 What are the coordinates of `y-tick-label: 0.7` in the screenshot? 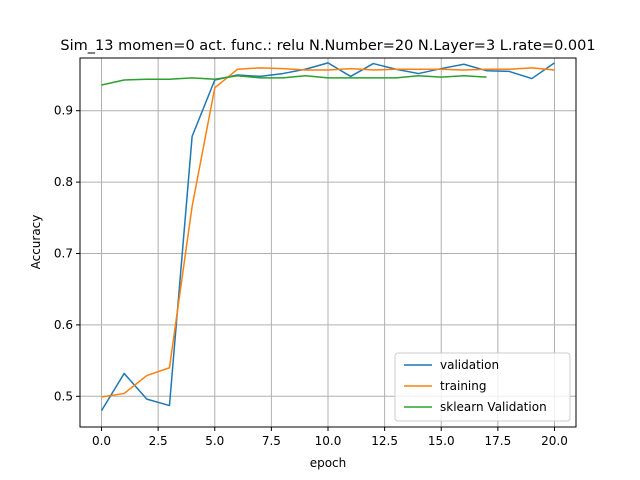 It's located at (63, 253).